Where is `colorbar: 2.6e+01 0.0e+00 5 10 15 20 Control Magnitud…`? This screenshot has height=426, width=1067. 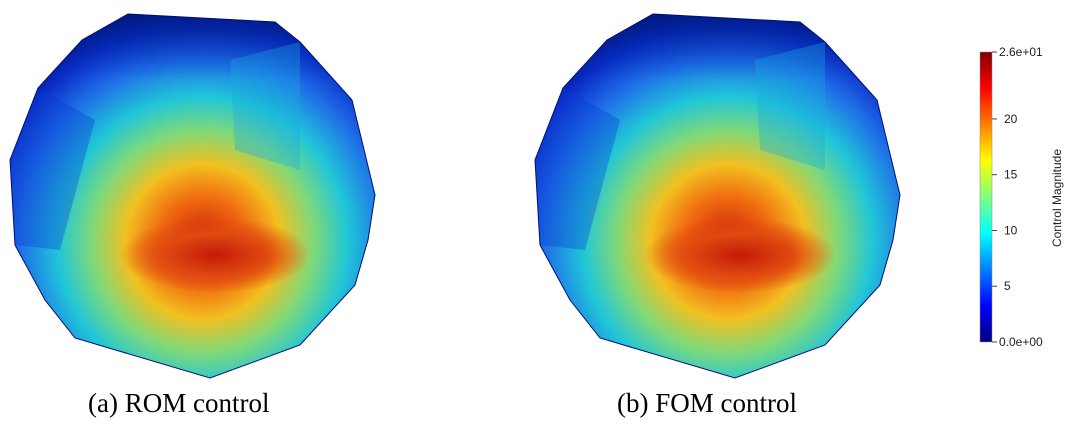
colorbar: 2.6e+01 0.0e+00 5 10 15 20 Control Magnitud… is located at coordinates (1021, 197).